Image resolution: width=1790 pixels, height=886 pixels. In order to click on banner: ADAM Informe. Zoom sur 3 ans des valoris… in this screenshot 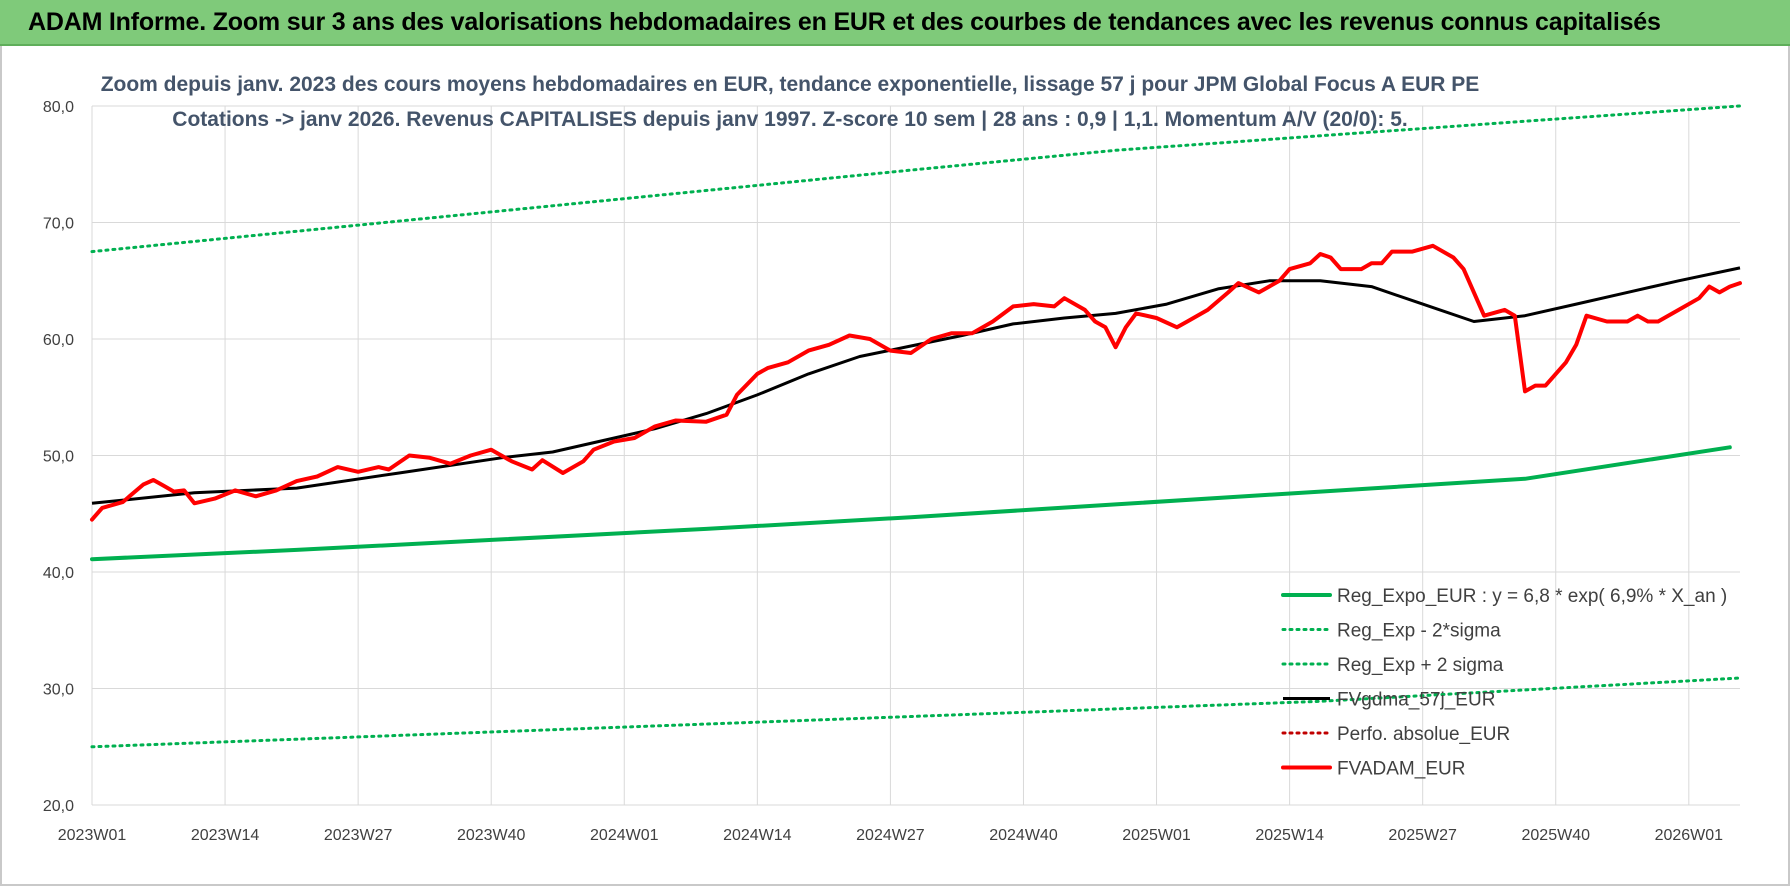, I will do `click(895, 23)`.